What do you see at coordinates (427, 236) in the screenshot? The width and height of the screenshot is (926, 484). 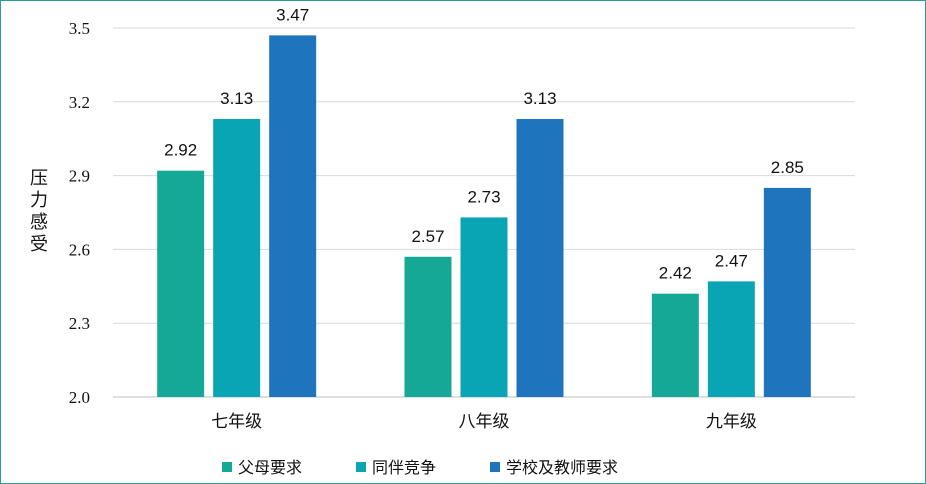 I see `data-label: 2.57` at bounding box center [427, 236].